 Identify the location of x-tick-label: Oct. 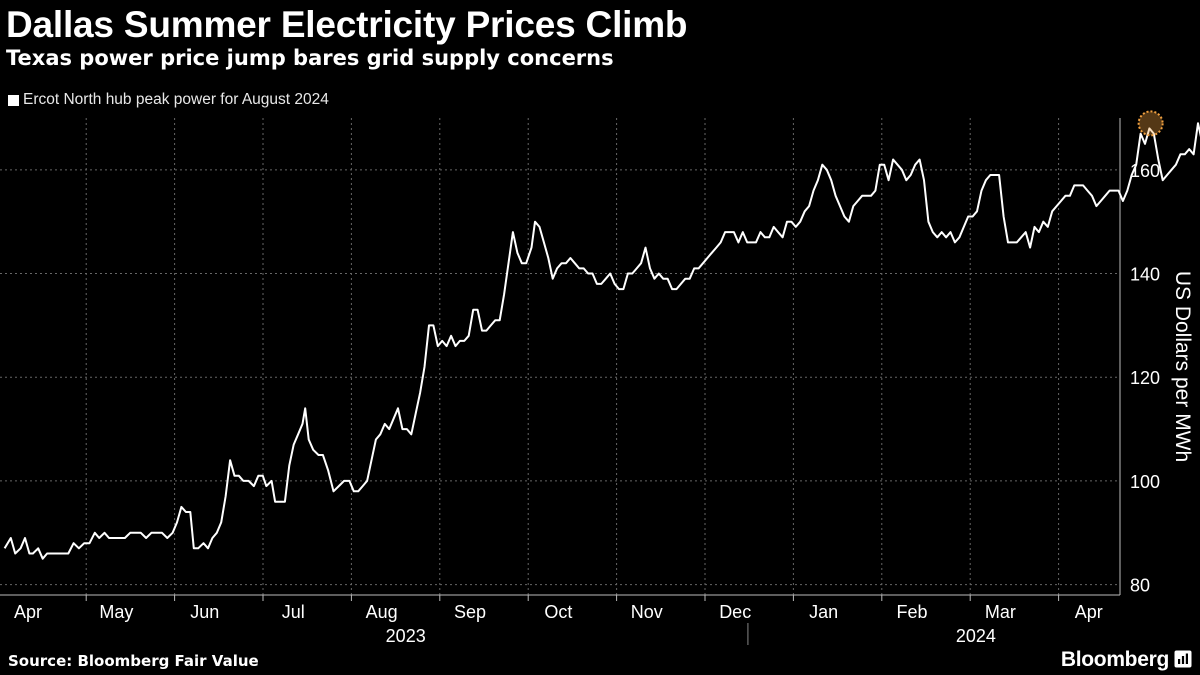
(558, 612).